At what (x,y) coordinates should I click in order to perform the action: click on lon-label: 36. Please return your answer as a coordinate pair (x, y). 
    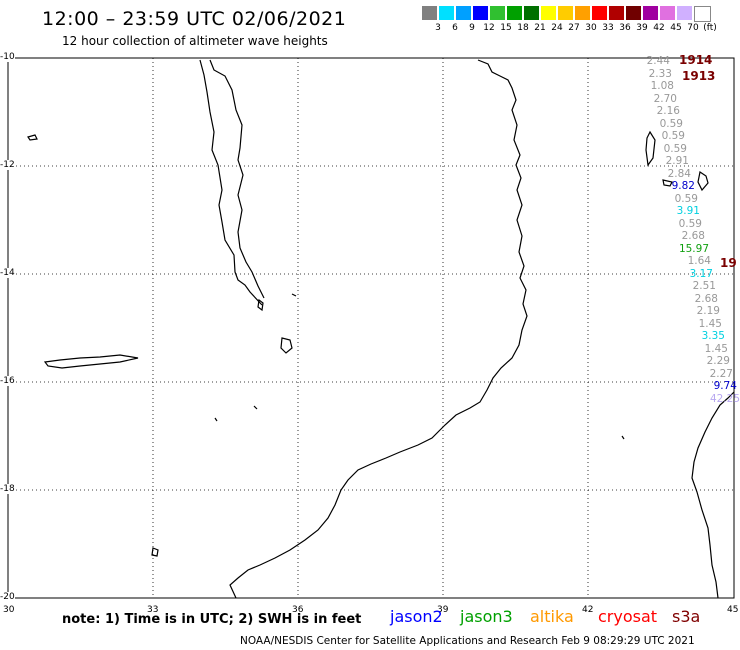
    Looking at the image, I should click on (298, 610).